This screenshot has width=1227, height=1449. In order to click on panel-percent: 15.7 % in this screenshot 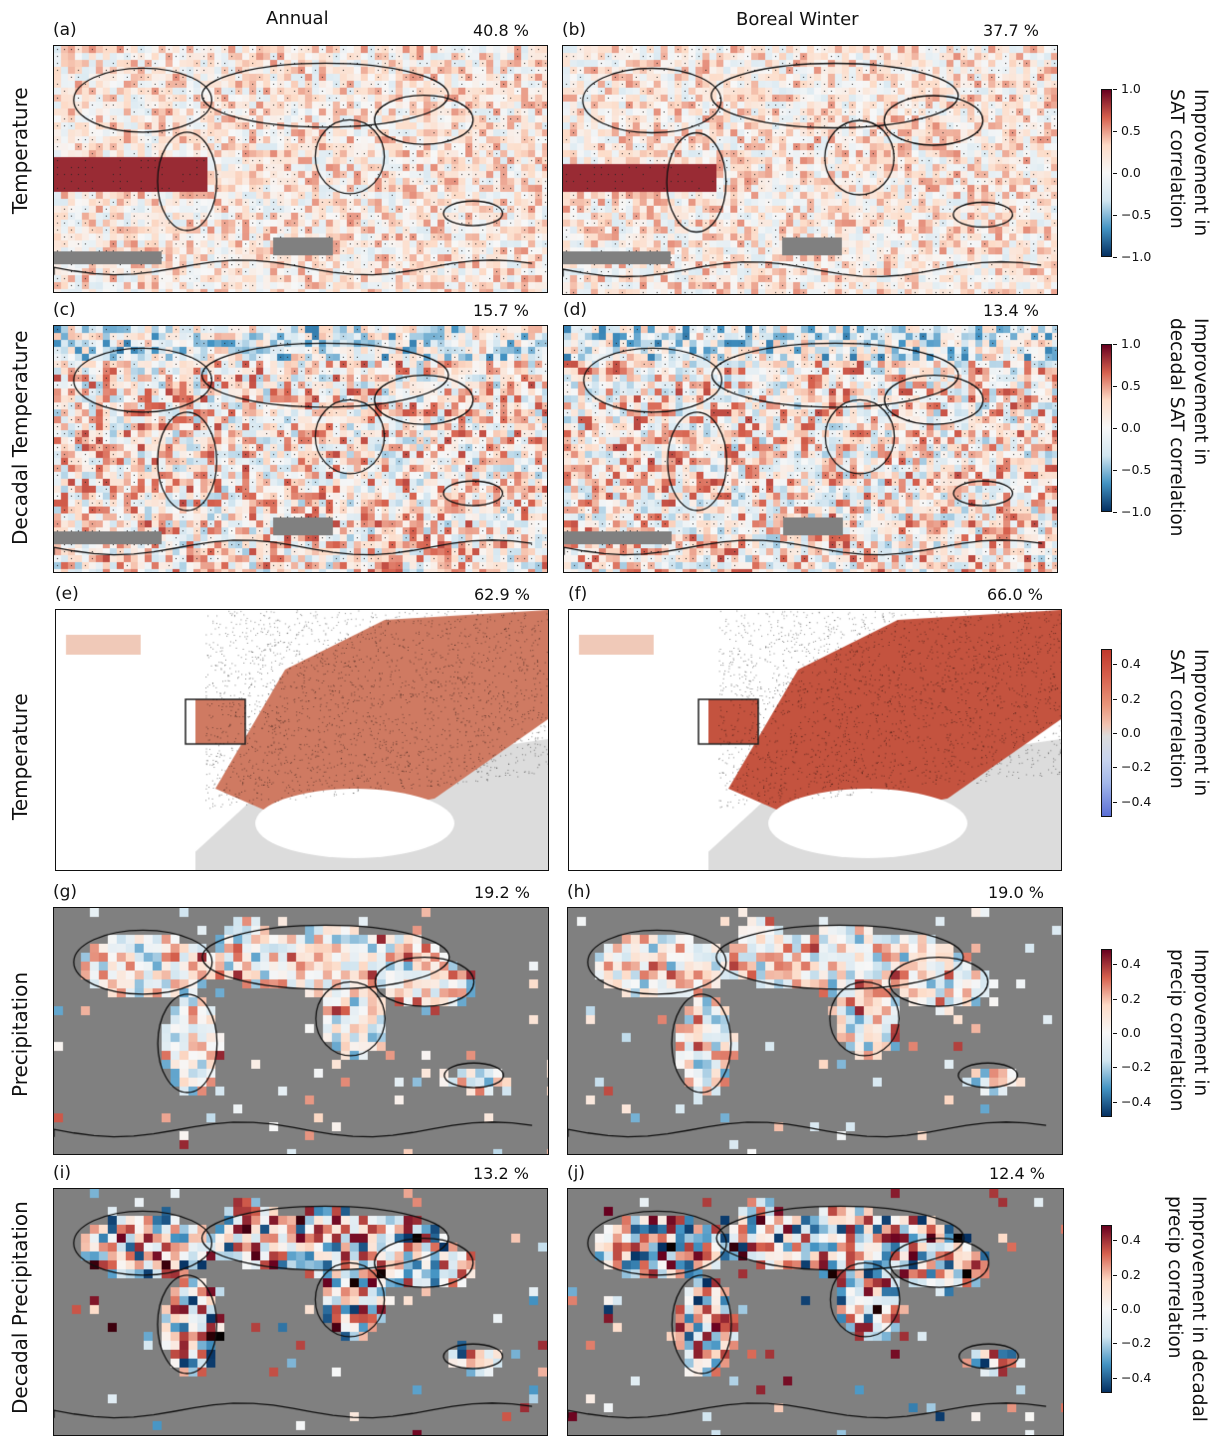, I will do `click(501, 310)`.